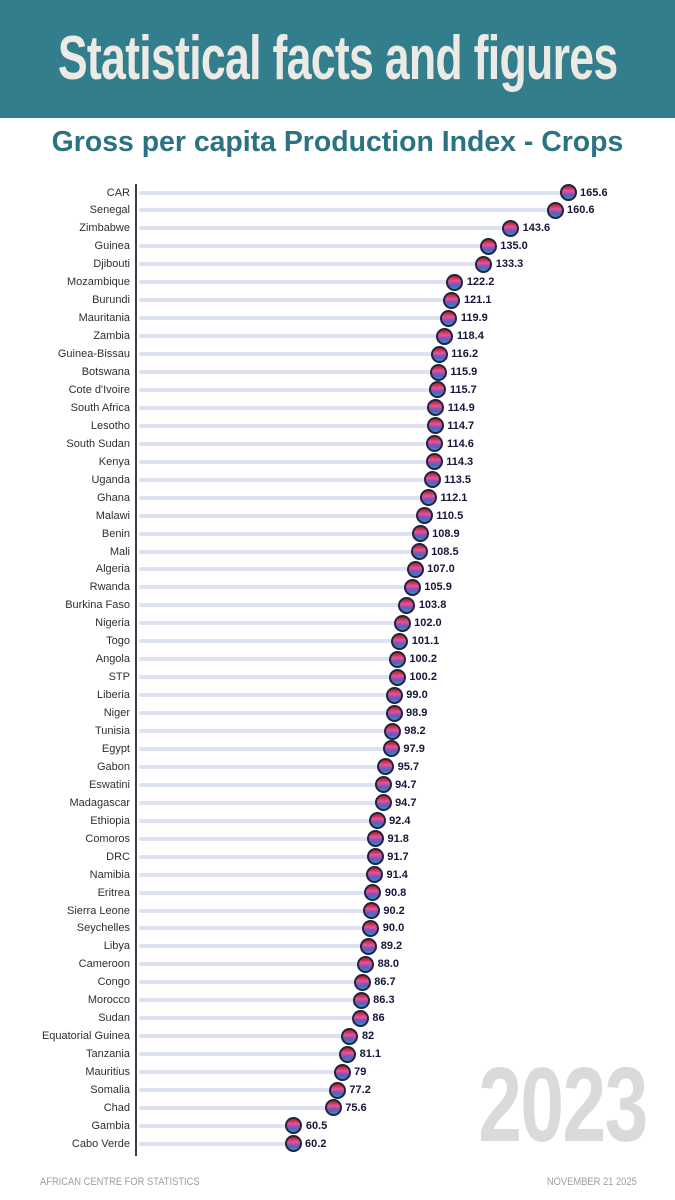  What do you see at coordinates (337, 300) in the screenshot?
I see `chart-row: Burundi 121.1` at bounding box center [337, 300].